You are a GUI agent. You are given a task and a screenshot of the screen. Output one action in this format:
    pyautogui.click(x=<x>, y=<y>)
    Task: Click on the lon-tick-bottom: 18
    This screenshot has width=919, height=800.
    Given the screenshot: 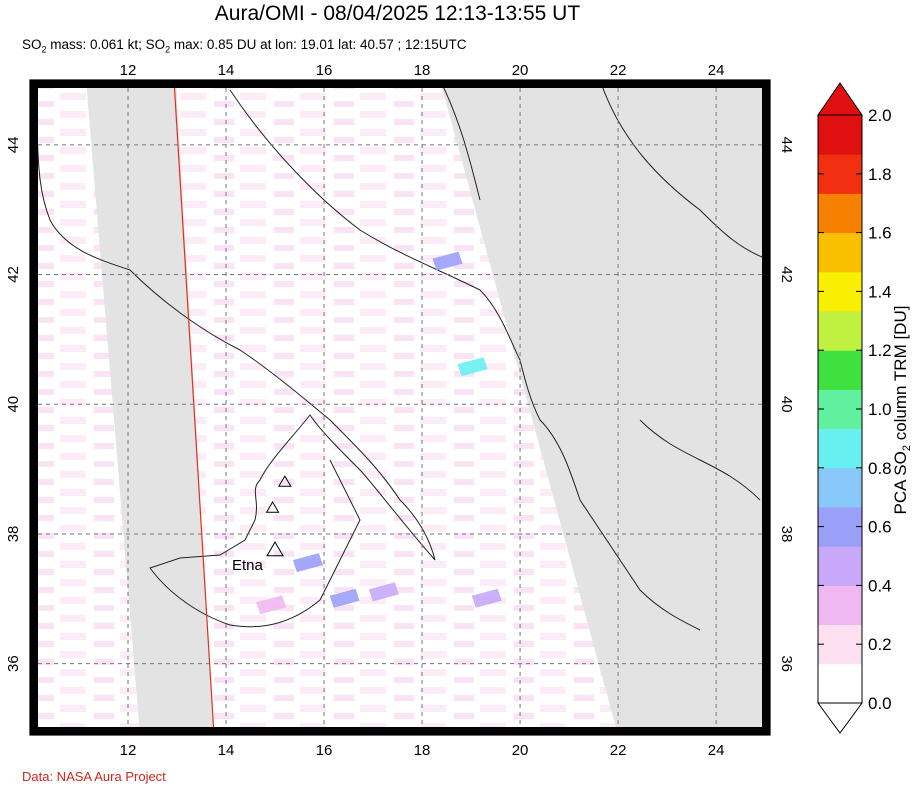 What is the action you would take?
    pyautogui.click(x=422, y=750)
    